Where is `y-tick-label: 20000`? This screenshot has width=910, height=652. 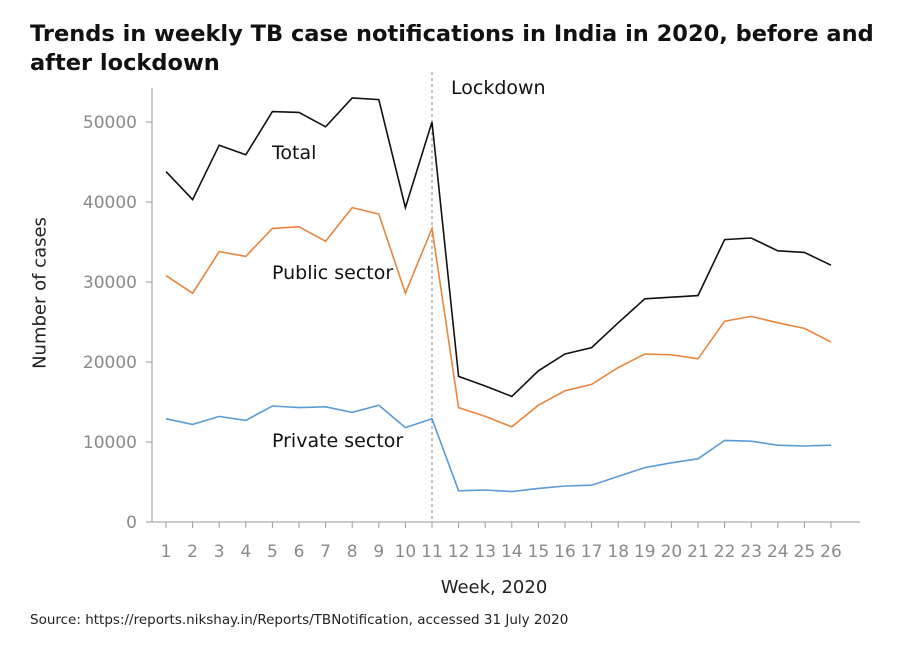
y-tick-label: 20000 is located at coordinates (110, 363).